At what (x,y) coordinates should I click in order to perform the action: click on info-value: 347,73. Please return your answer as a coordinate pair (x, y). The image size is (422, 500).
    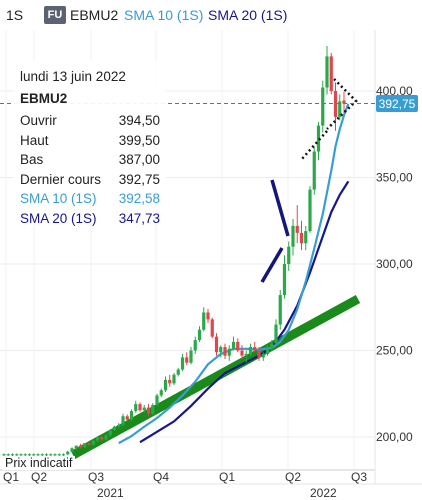
    Looking at the image, I should click on (139, 218).